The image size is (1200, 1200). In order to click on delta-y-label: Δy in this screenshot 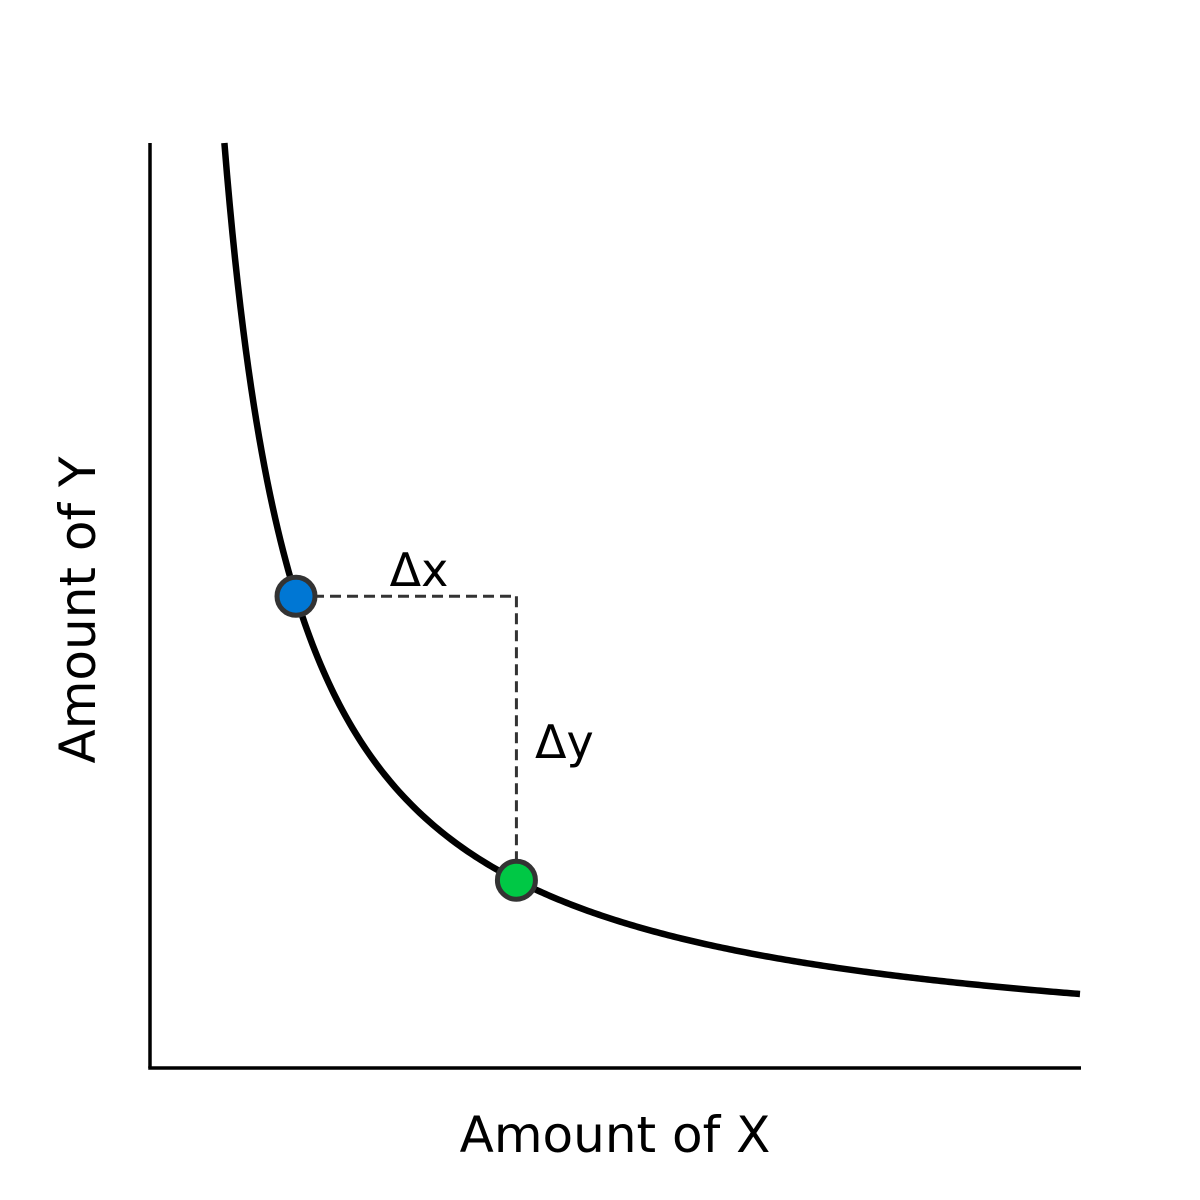, I will do `click(564, 742)`.